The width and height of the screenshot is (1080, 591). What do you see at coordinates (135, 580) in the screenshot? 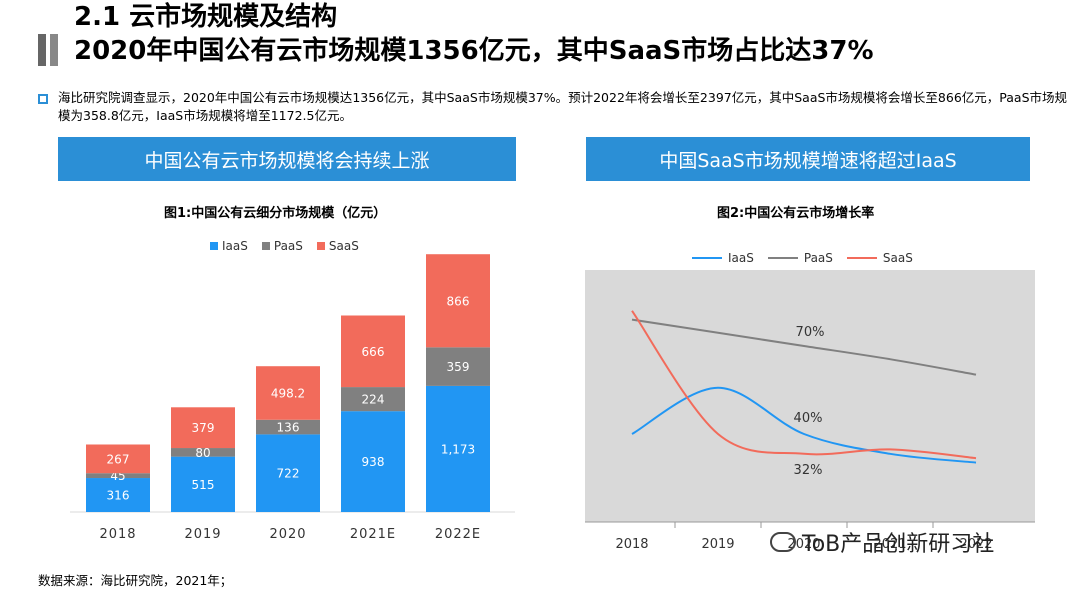
I see `data-source-note: 数据来源：海比研究院，2021年；` at bounding box center [135, 580].